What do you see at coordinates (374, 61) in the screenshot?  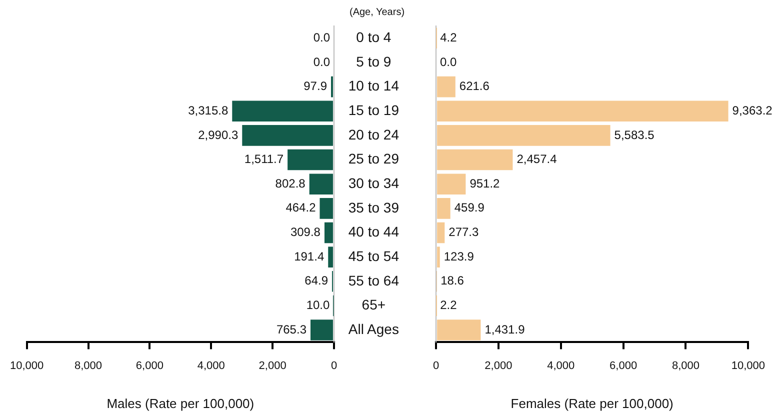 I see `y-tick-label: 5 to 9` at bounding box center [374, 61].